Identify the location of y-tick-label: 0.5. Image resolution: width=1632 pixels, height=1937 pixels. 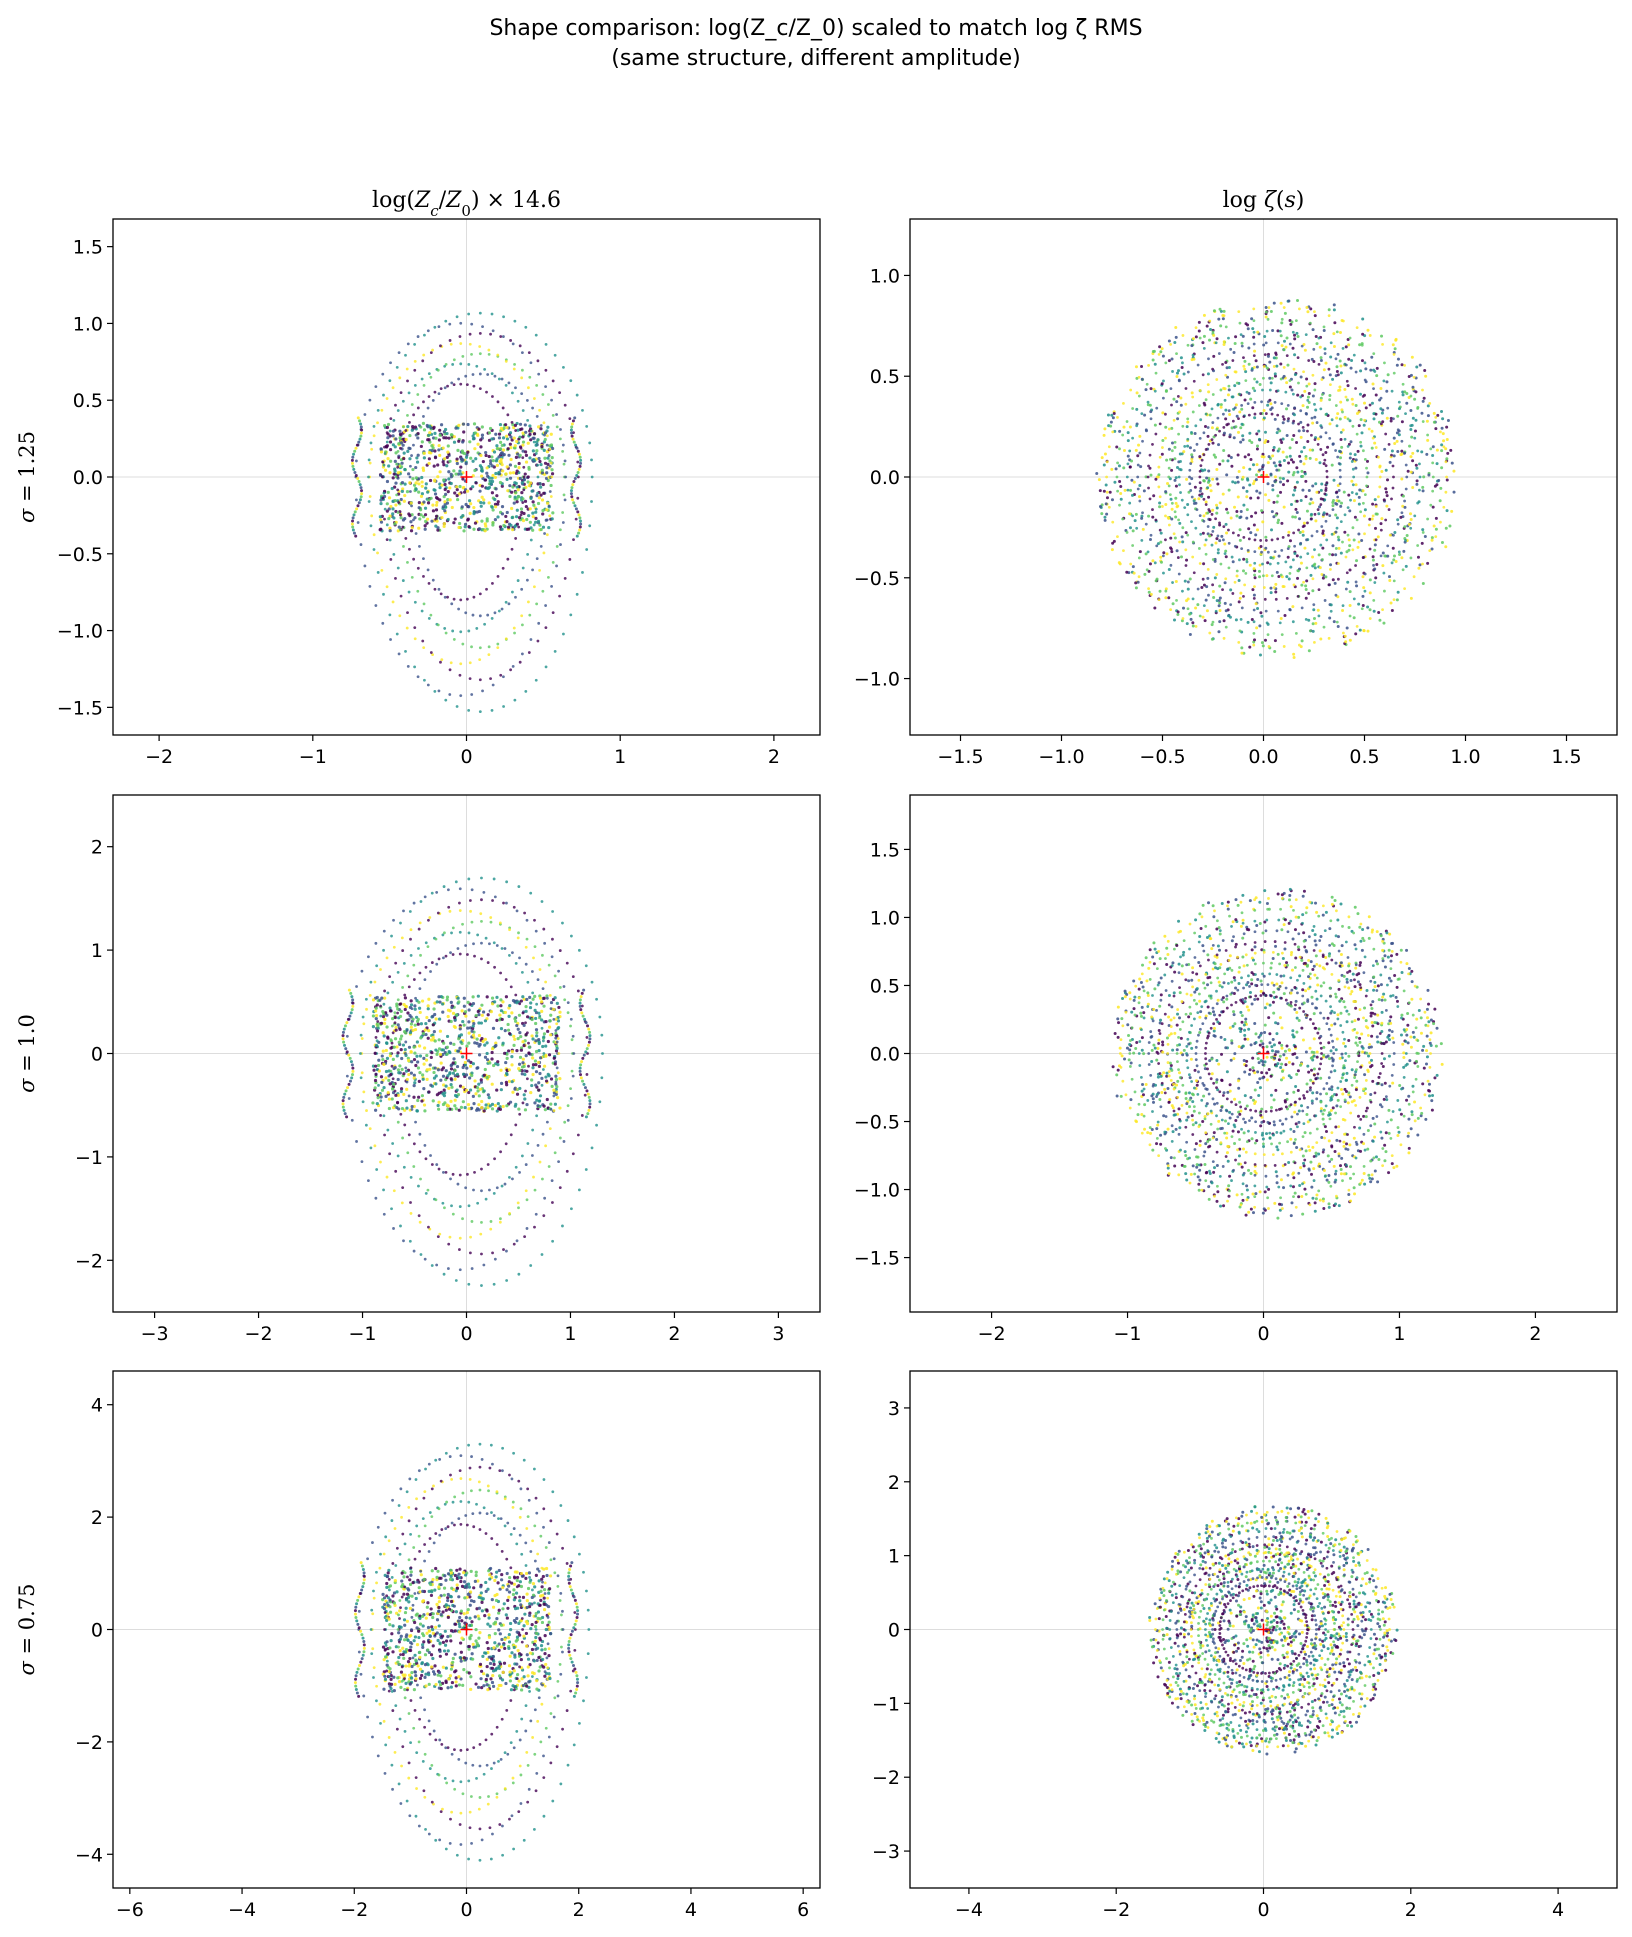
(885, 377).